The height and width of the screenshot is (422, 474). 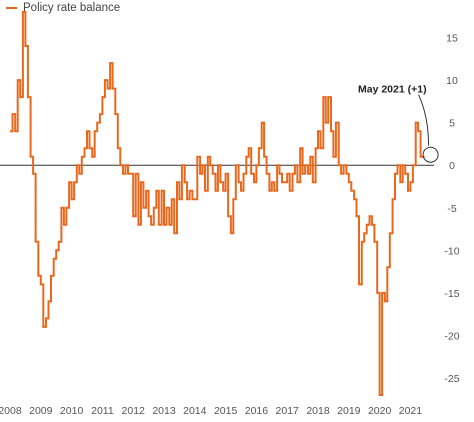 What do you see at coordinates (451, 294) in the screenshot?
I see `y-tick-label: -15` at bounding box center [451, 294].